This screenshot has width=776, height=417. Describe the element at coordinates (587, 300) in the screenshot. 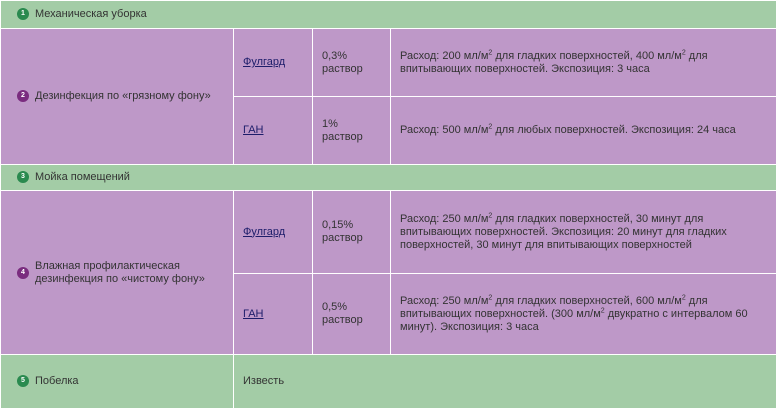

I see `description-text: для гладких поверхностей, 600 мл/м` at that location.